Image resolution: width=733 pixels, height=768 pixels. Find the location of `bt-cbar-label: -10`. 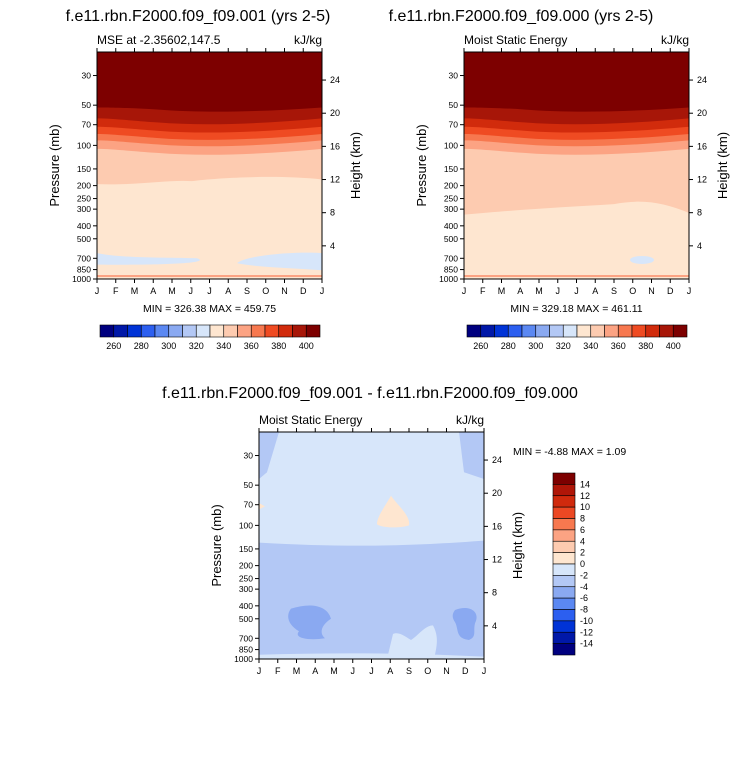

bt-cbar-label: -10 is located at coordinates (586, 621).